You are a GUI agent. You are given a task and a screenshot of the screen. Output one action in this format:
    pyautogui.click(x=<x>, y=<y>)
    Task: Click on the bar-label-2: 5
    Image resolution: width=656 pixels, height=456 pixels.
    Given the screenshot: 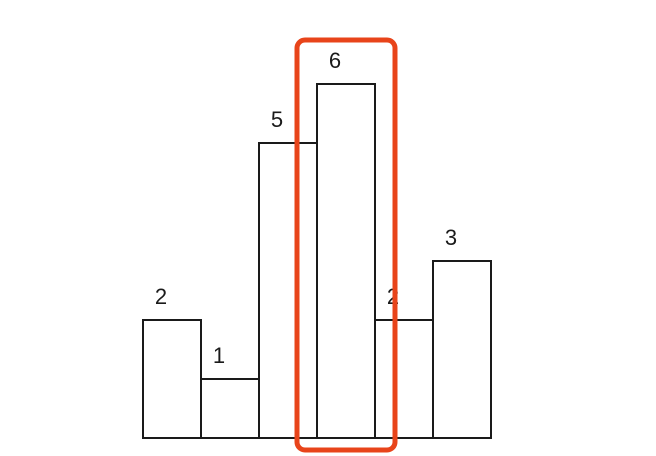 What is the action you would take?
    pyautogui.click(x=277, y=119)
    